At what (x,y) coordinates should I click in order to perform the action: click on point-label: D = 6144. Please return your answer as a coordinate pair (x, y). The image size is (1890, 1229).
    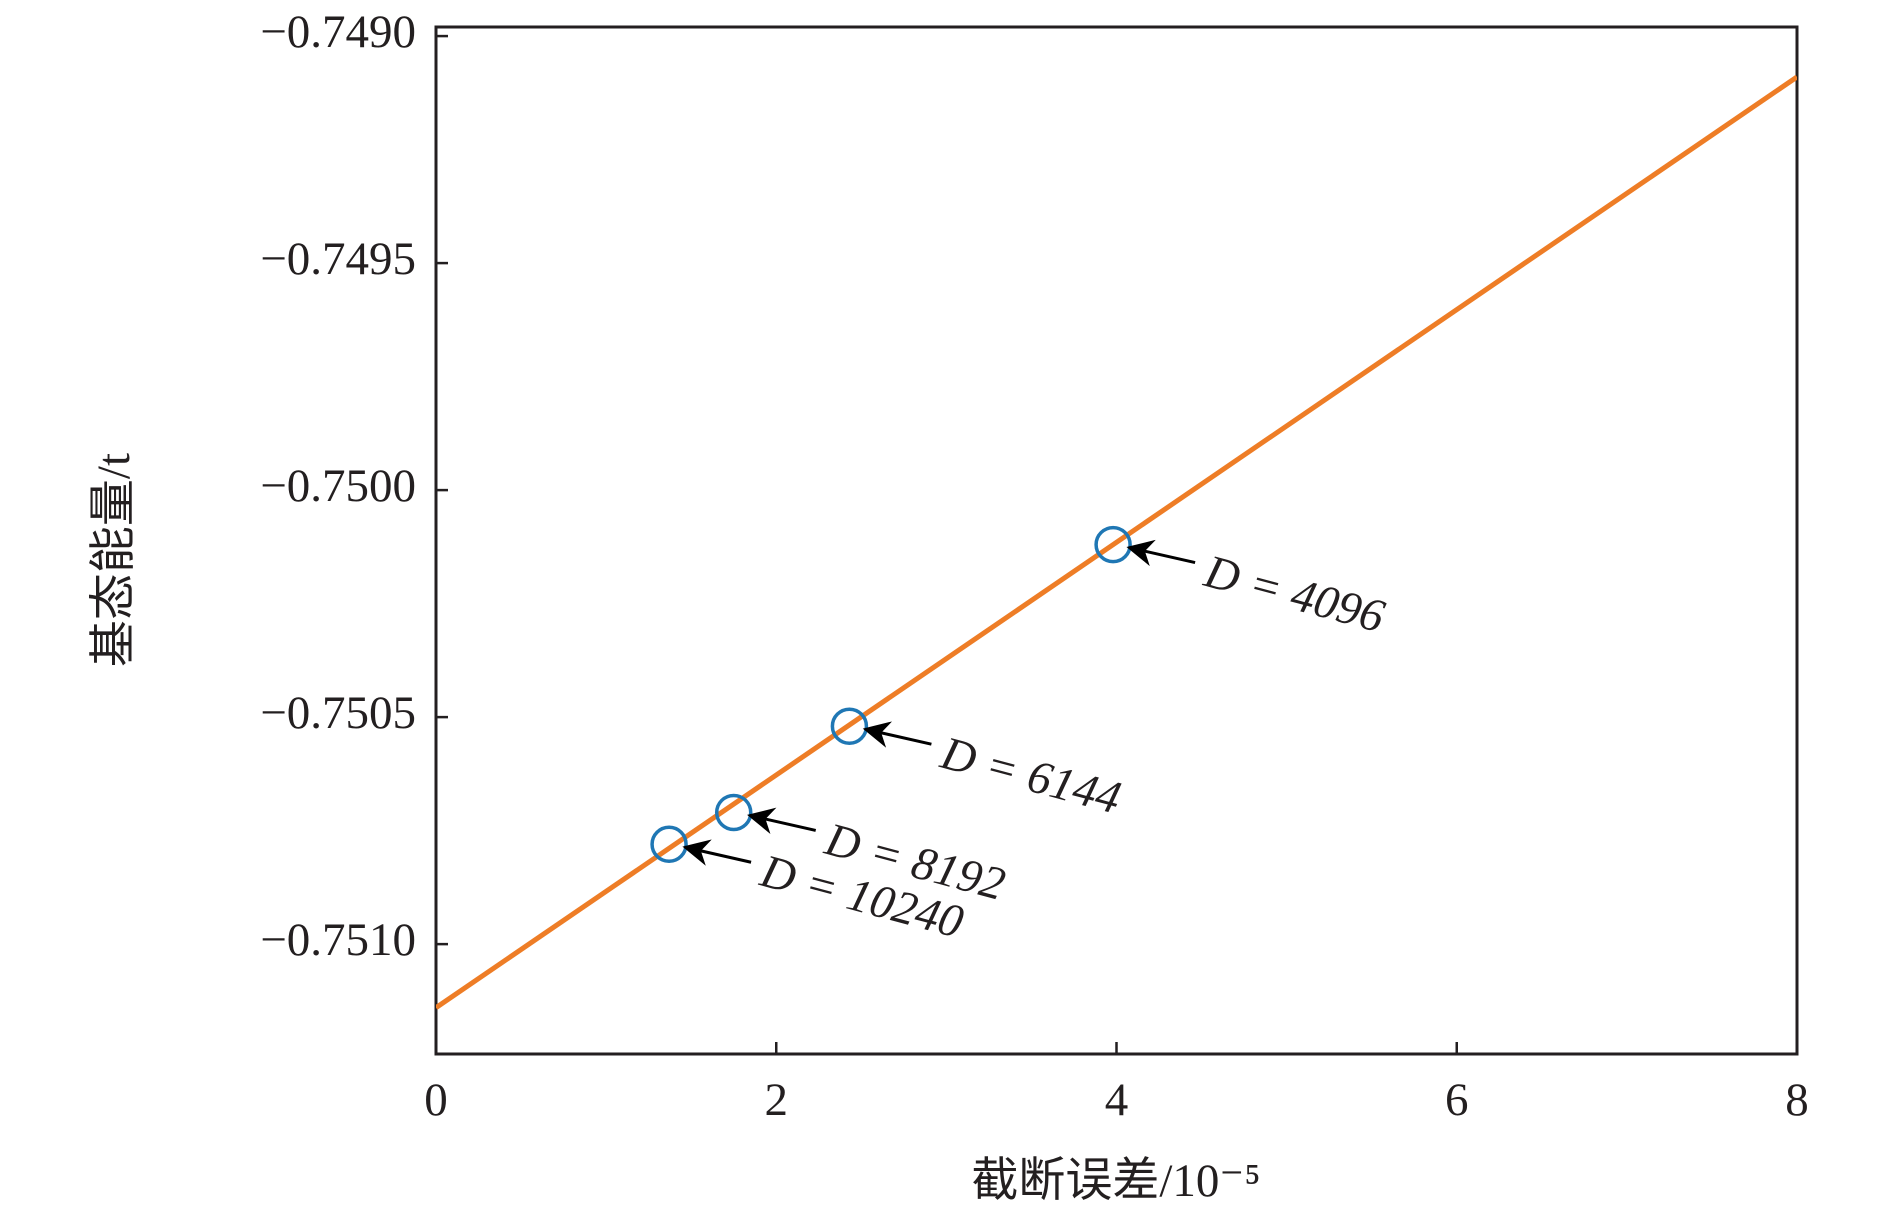
    Looking at the image, I should click on (1030, 776).